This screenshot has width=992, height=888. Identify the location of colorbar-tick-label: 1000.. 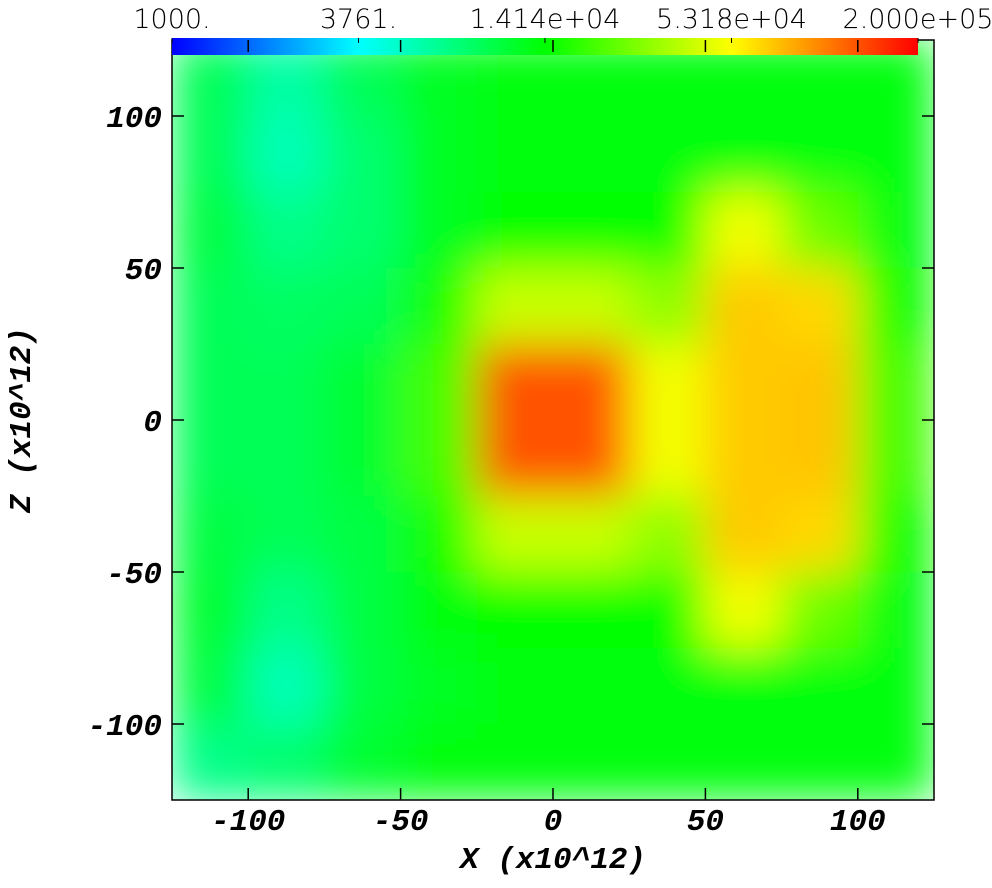
(171, 19).